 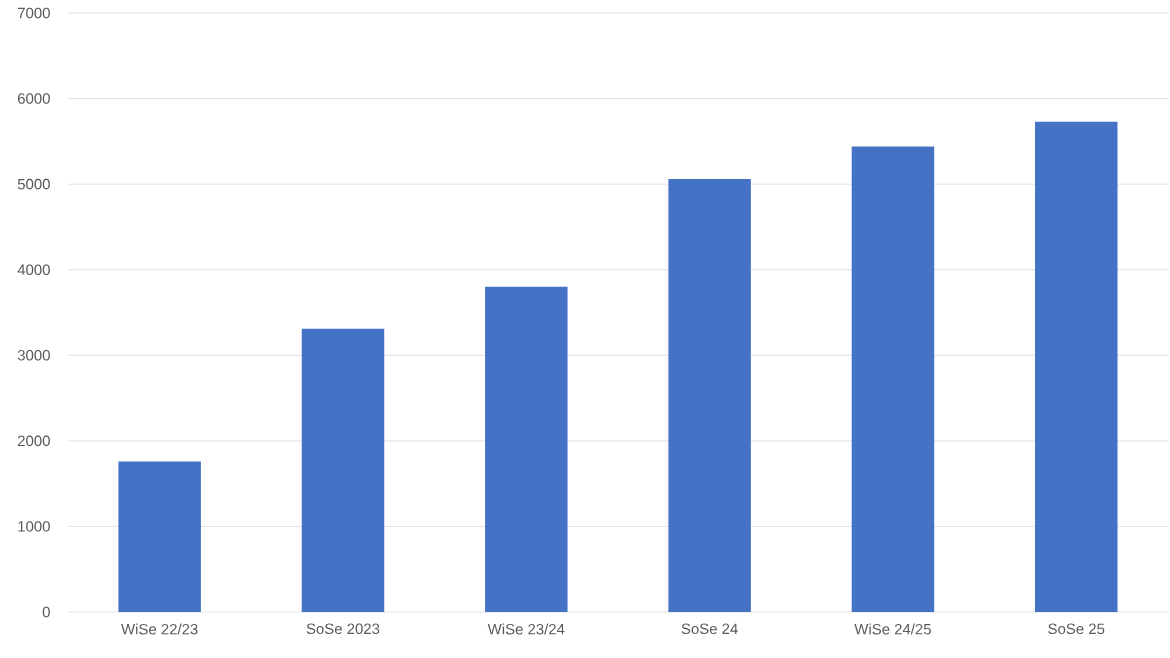 I want to click on y-tick-label: 7000, so click(x=34, y=13).